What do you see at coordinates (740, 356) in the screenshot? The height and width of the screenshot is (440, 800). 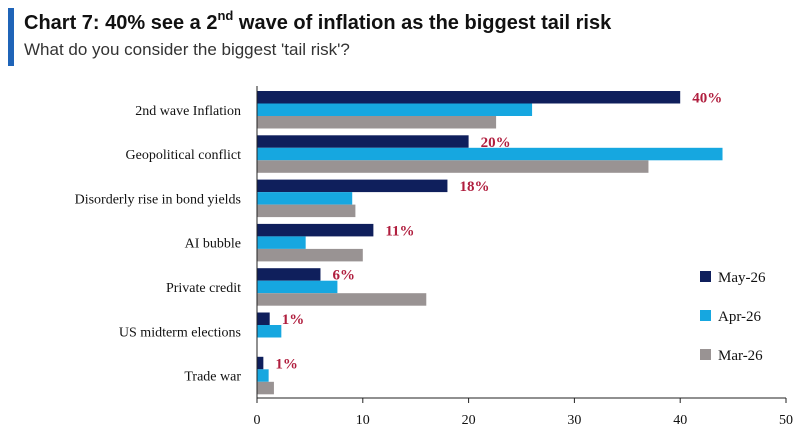 I see `legend-label: Mar-26` at bounding box center [740, 356].